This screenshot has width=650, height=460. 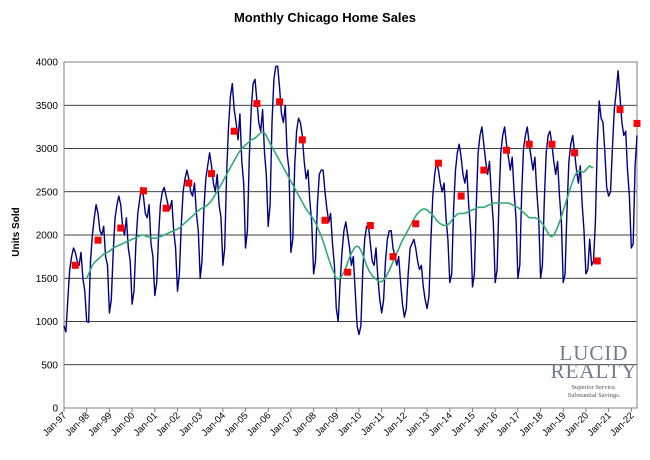 What do you see at coordinates (554, 424) in the screenshot?
I see `x-tick-label: Jan-19` at bounding box center [554, 424].